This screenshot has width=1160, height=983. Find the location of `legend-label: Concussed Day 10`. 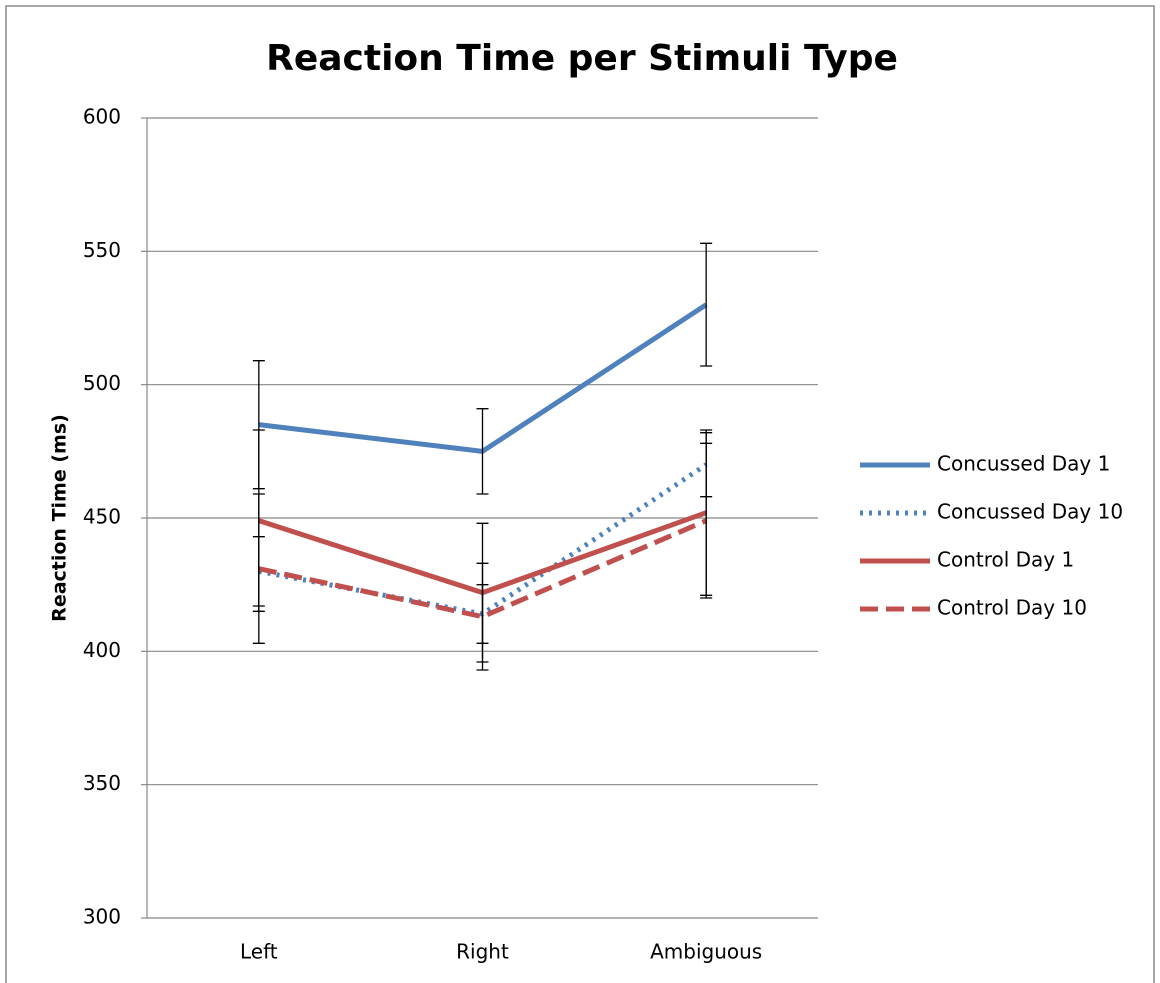

legend-label: Concussed Day 10 is located at coordinates (1030, 512).